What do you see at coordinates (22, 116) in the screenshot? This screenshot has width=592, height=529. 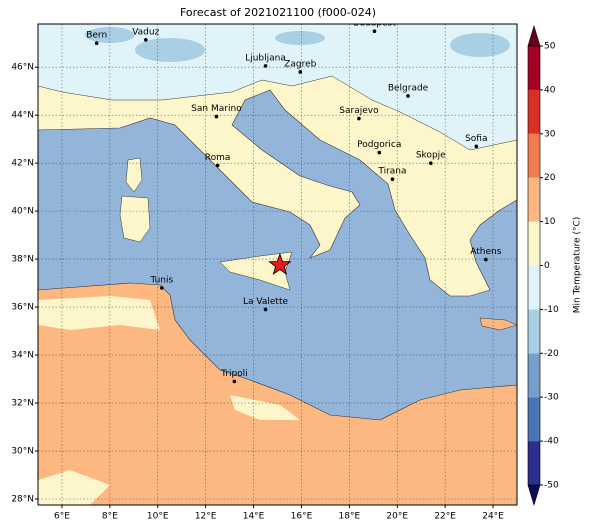 I see `y-tick-label: 44°N` at bounding box center [22, 116].